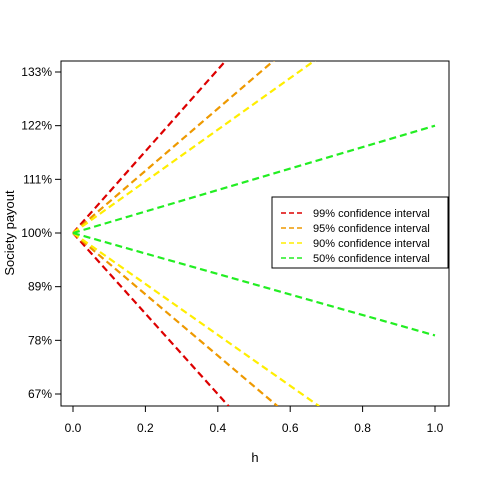 The height and width of the screenshot is (480, 480). What do you see at coordinates (36, 72) in the screenshot?
I see `y-tick-label: 133%` at bounding box center [36, 72].